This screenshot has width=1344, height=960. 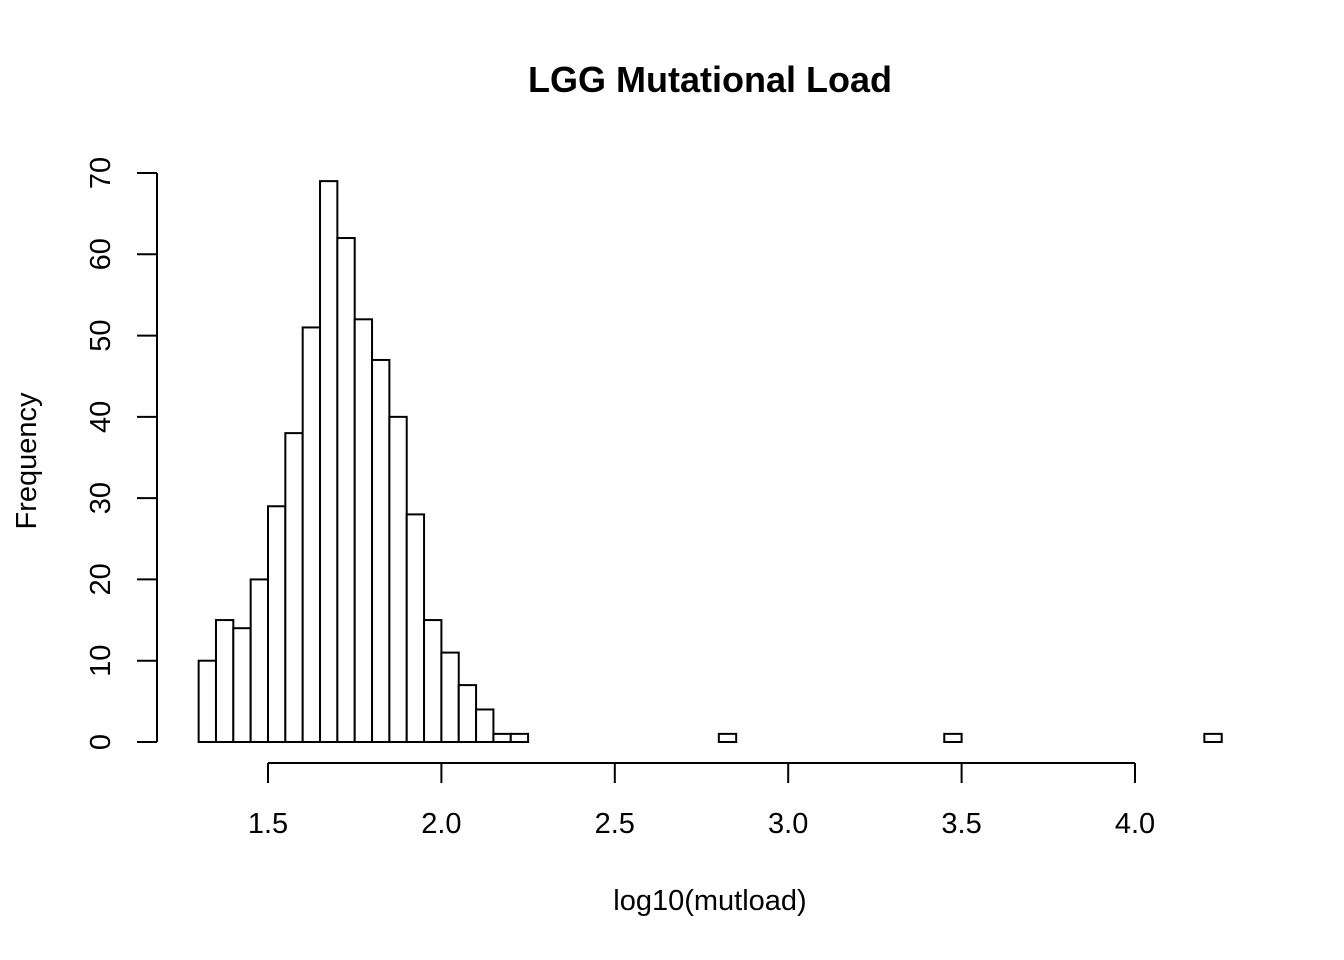 I want to click on chart-title: LGG Mutational Load, so click(x=710, y=79).